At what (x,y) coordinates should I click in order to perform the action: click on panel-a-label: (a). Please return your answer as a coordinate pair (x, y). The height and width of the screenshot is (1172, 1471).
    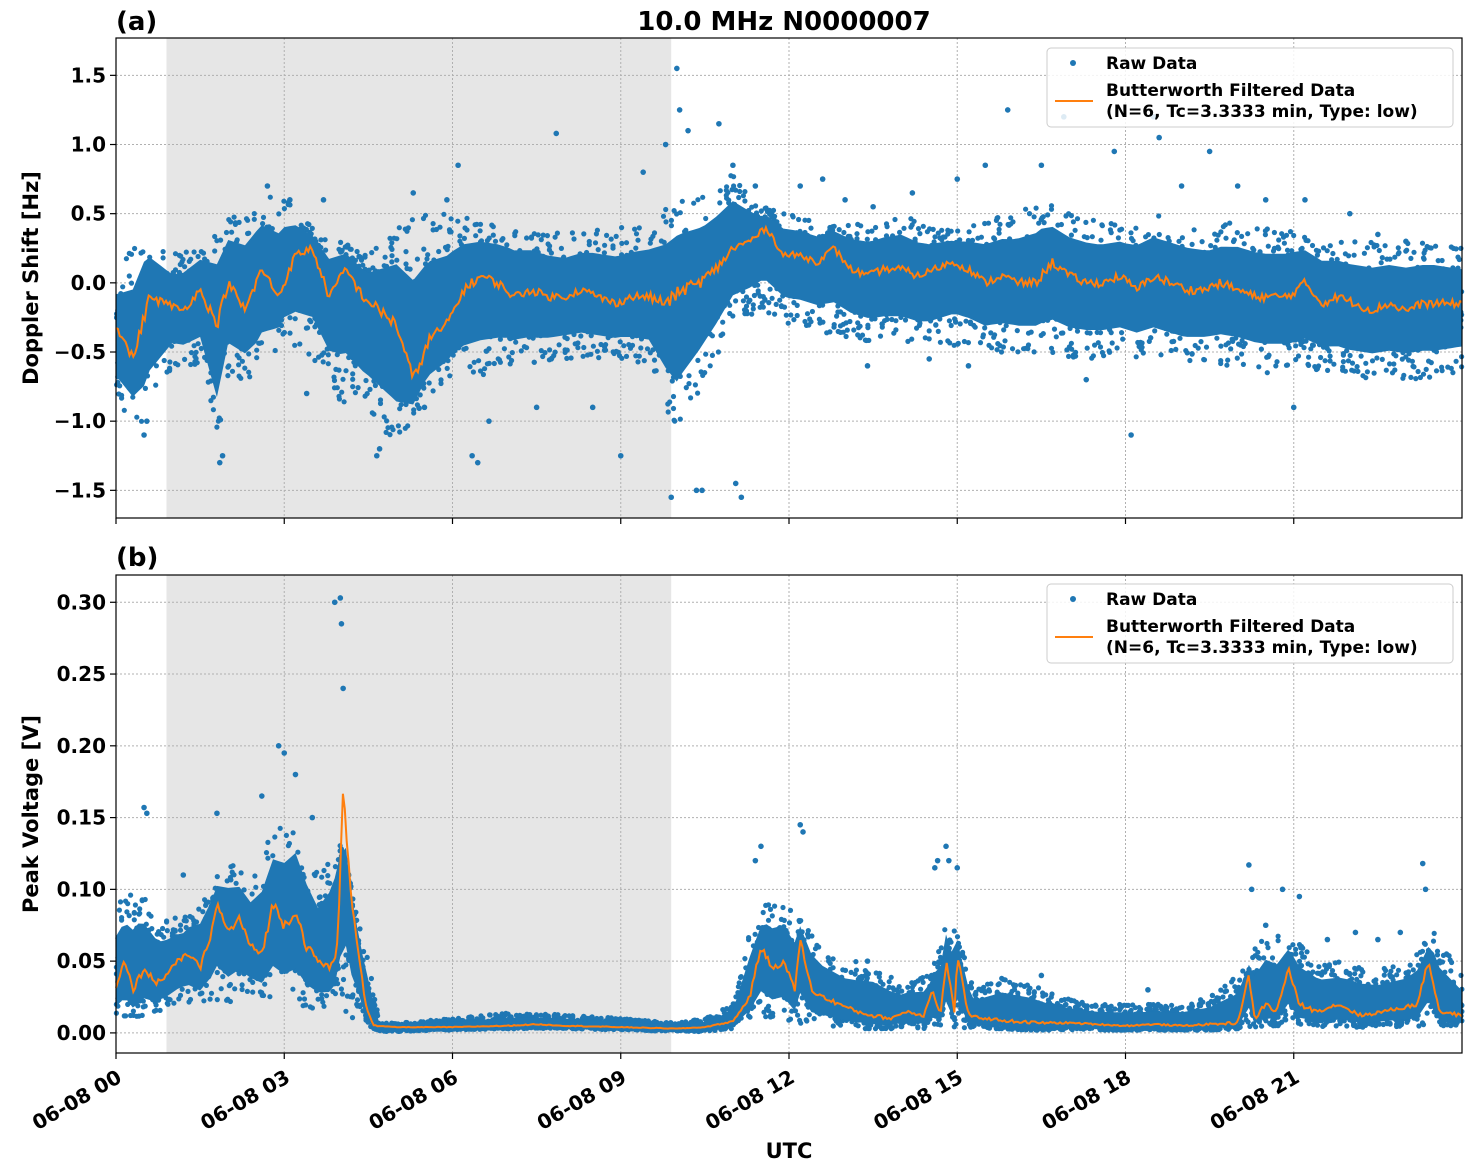
    Looking at the image, I should click on (136, 22).